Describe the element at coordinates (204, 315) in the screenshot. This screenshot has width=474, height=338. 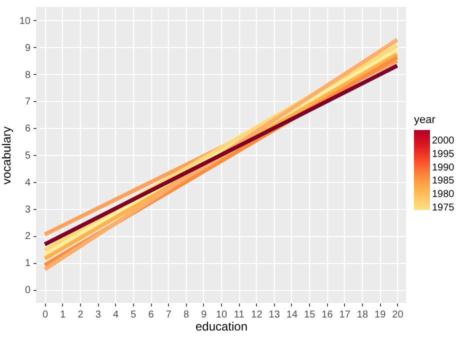
I see `x-tick-label: 9` at that location.